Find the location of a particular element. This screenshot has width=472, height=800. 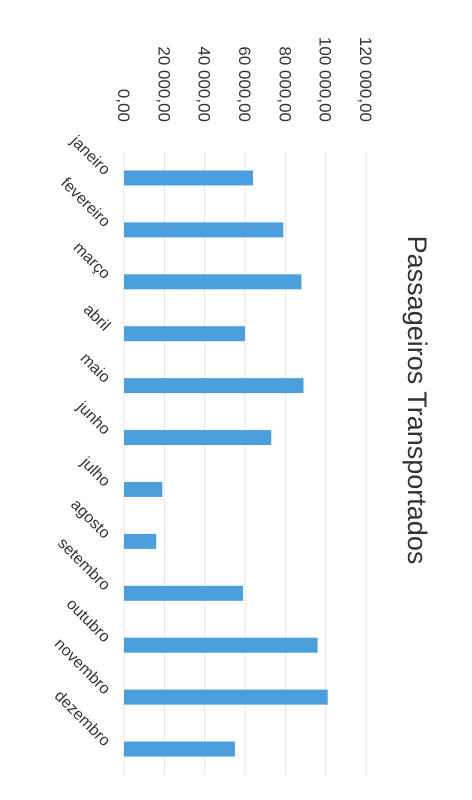

value-tick-label: 40 000,00 is located at coordinates (204, 84).